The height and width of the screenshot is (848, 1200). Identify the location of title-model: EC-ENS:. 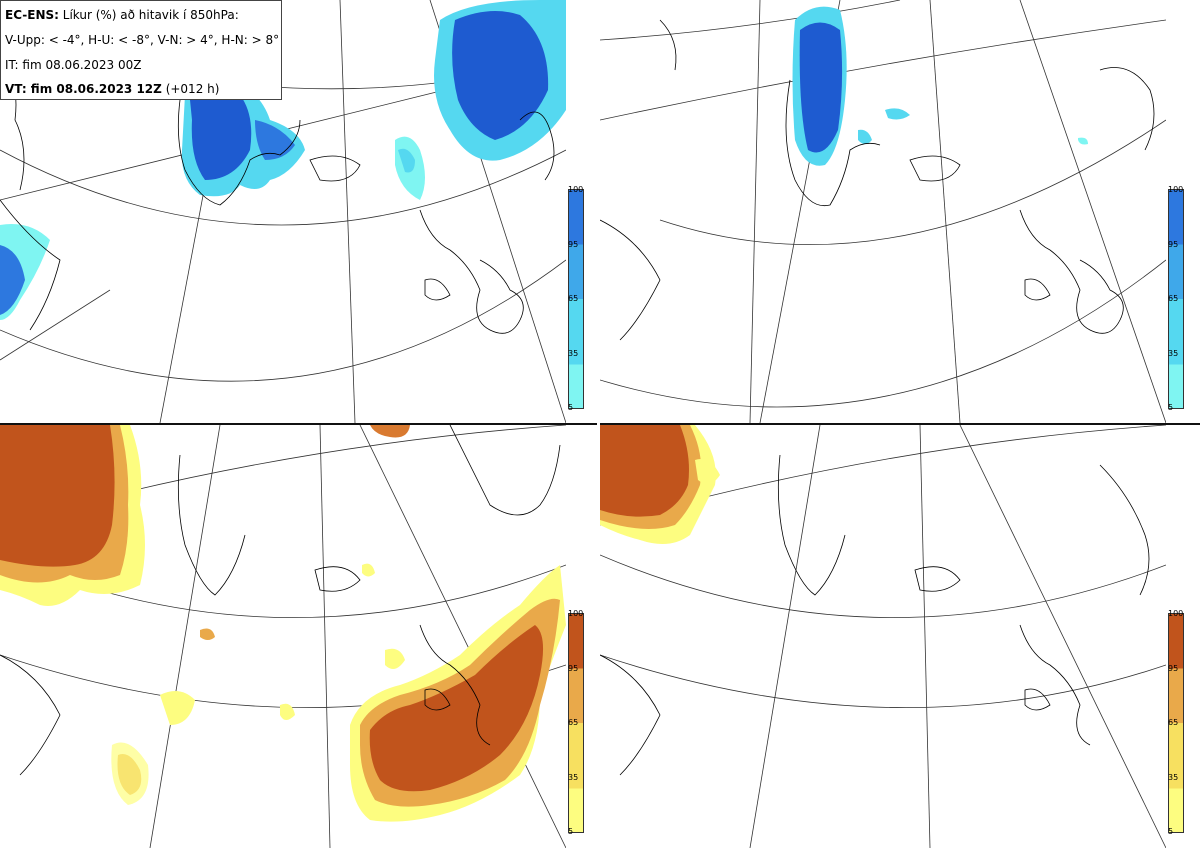
(32, 15).